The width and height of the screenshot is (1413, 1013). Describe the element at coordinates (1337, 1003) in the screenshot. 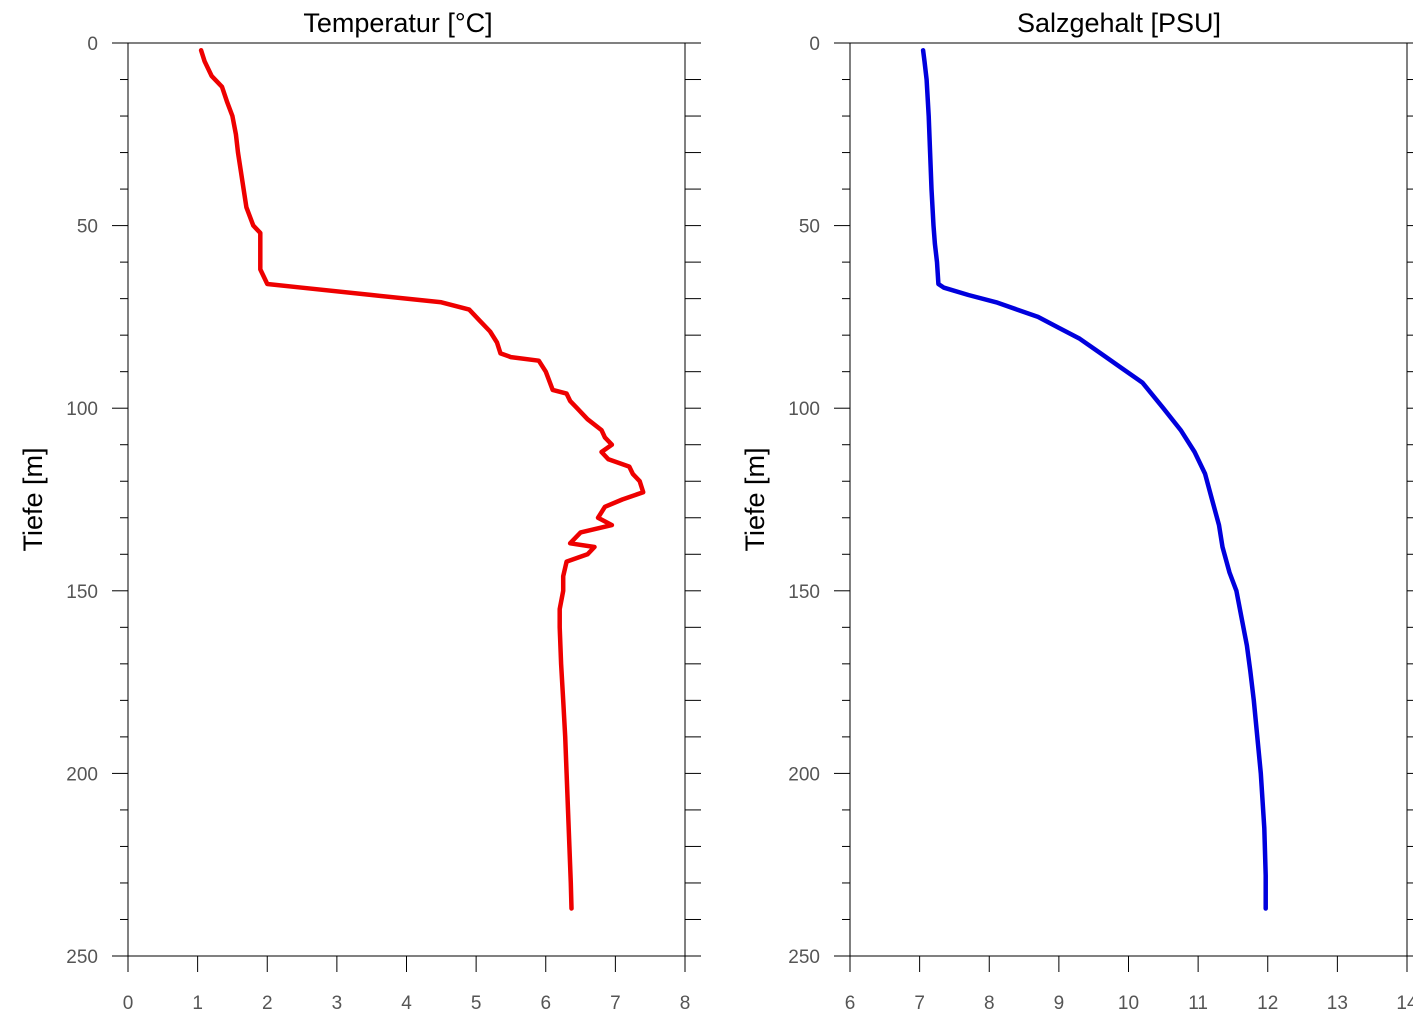

I see `x-tick-label: 13` at that location.